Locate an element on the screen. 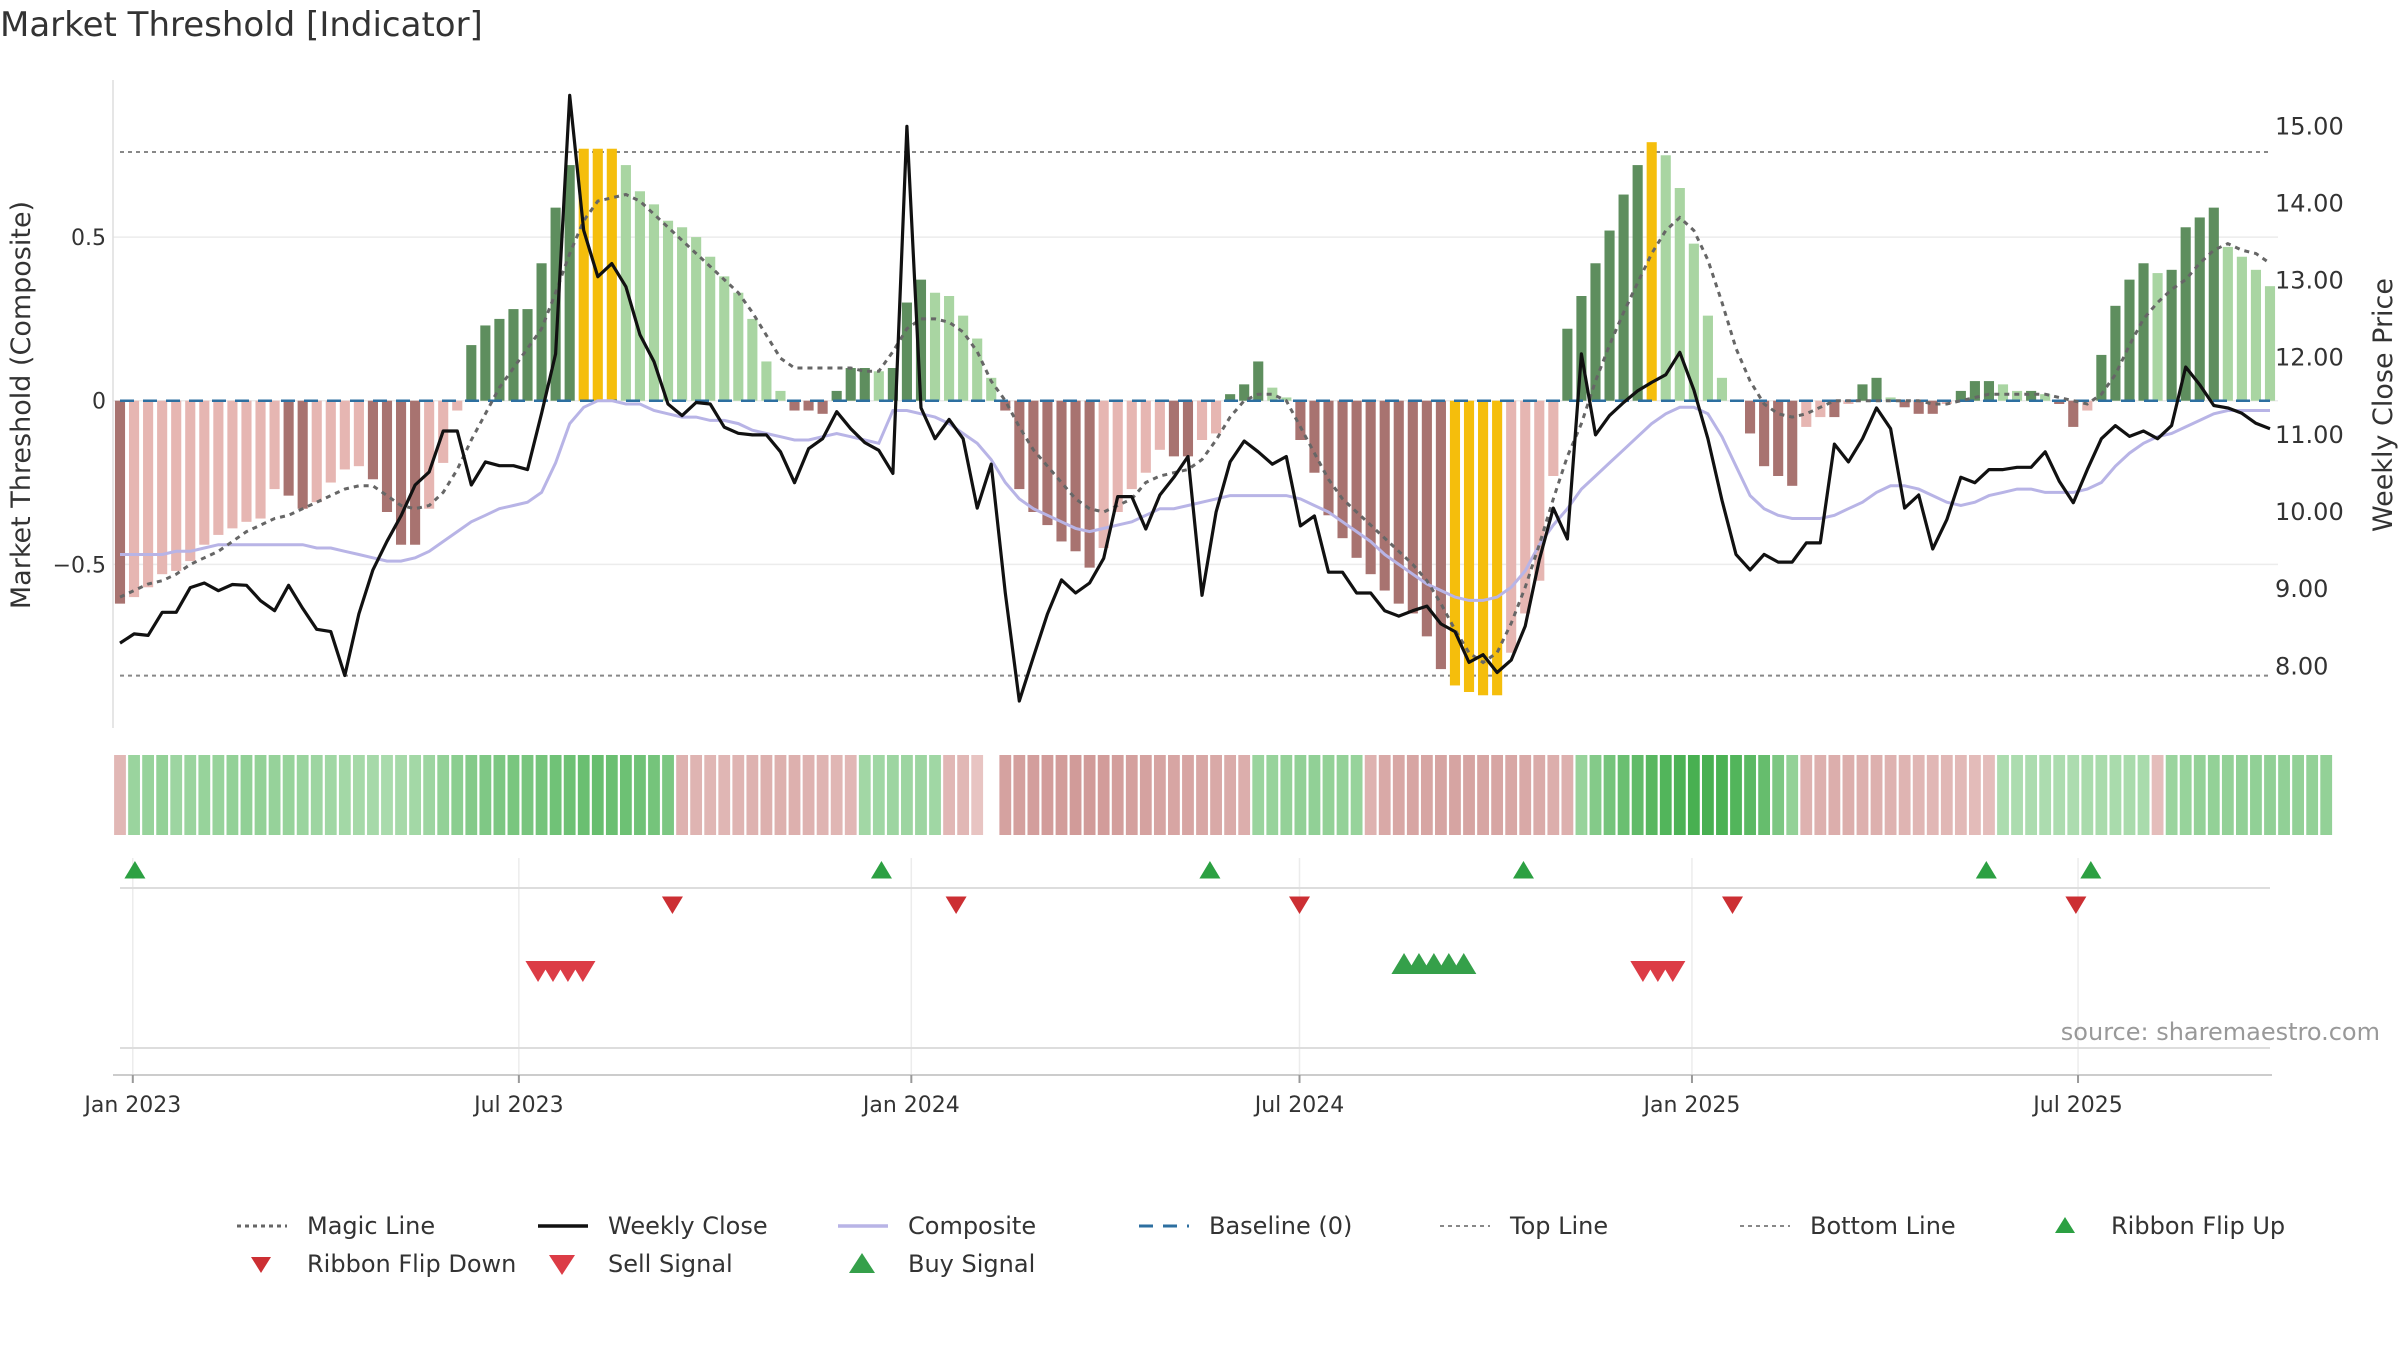 This screenshot has width=2400, height=1350. legend-label-flipdown: Ribbon Flip Down is located at coordinates (411, 1264).